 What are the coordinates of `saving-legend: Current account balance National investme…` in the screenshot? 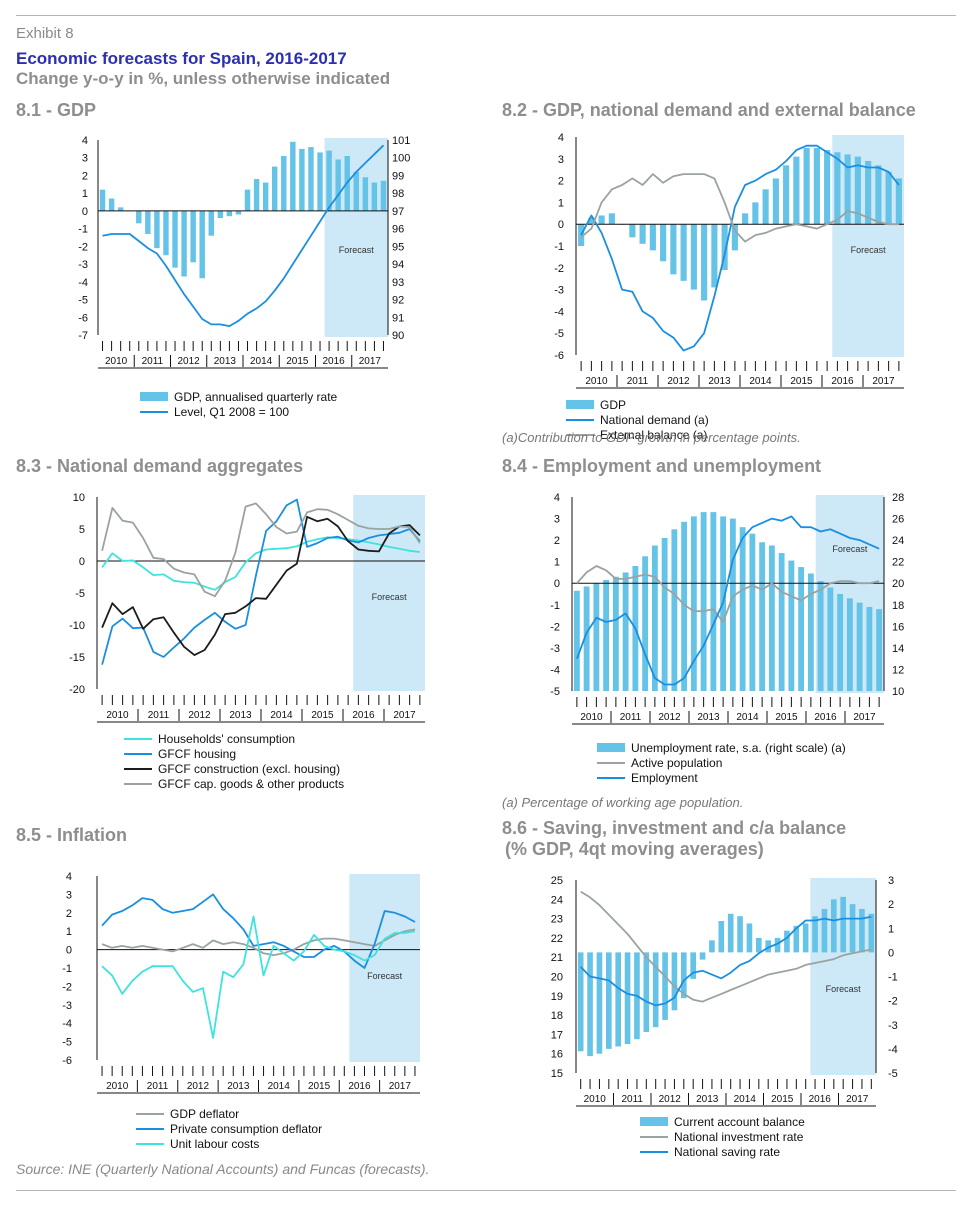 It's located at (770, 1136).